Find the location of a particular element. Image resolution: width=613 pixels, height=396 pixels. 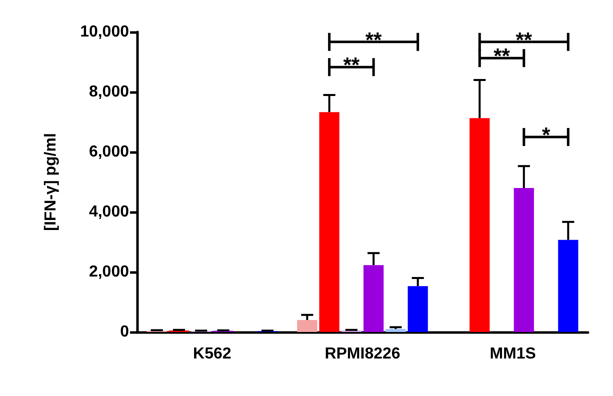

y-tick-label: 0 is located at coordinates (125, 332).